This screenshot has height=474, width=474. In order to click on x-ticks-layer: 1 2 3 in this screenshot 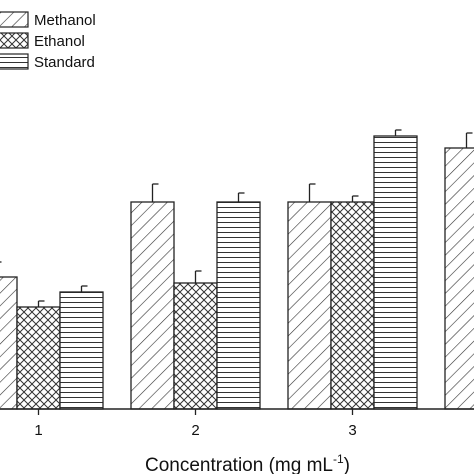, I will do `click(195, 424)`.